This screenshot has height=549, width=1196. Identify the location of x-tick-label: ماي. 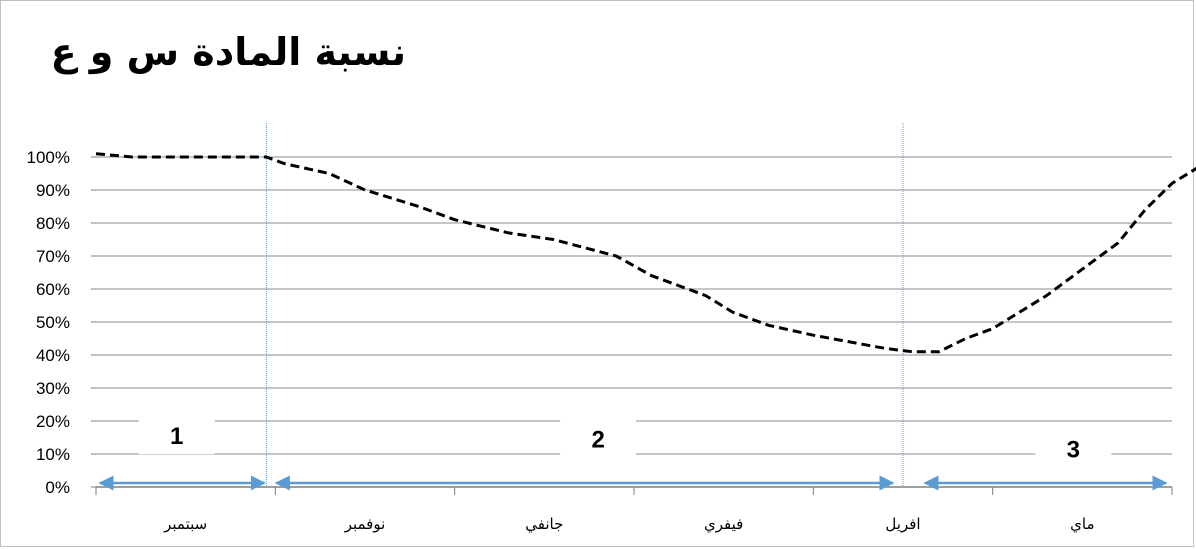
(1082, 524).